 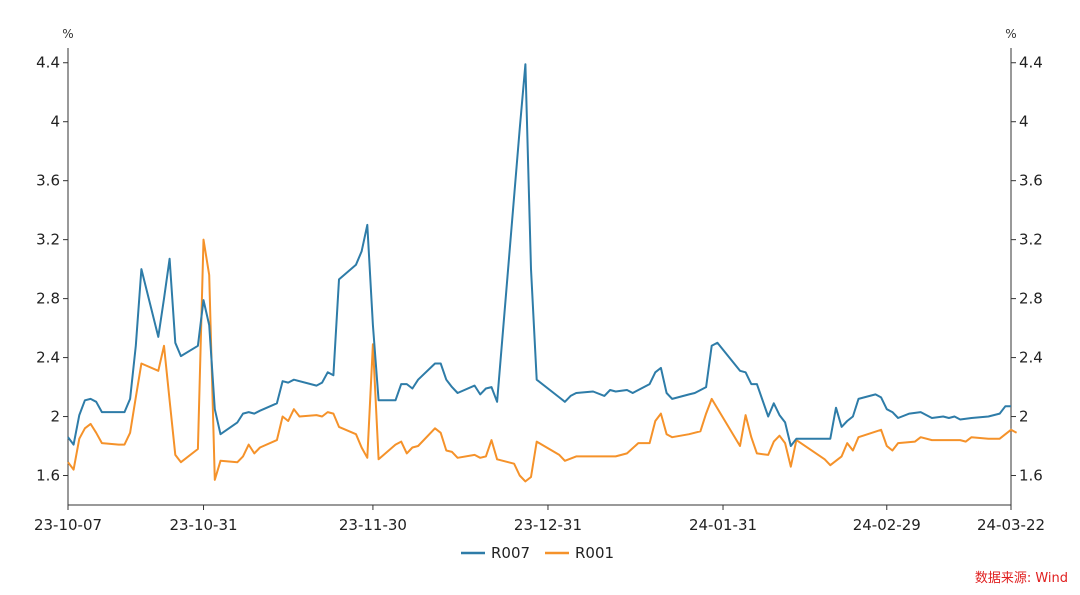 What do you see at coordinates (48, 358) in the screenshot?
I see `y-tick-label-left: 2.4` at bounding box center [48, 358].